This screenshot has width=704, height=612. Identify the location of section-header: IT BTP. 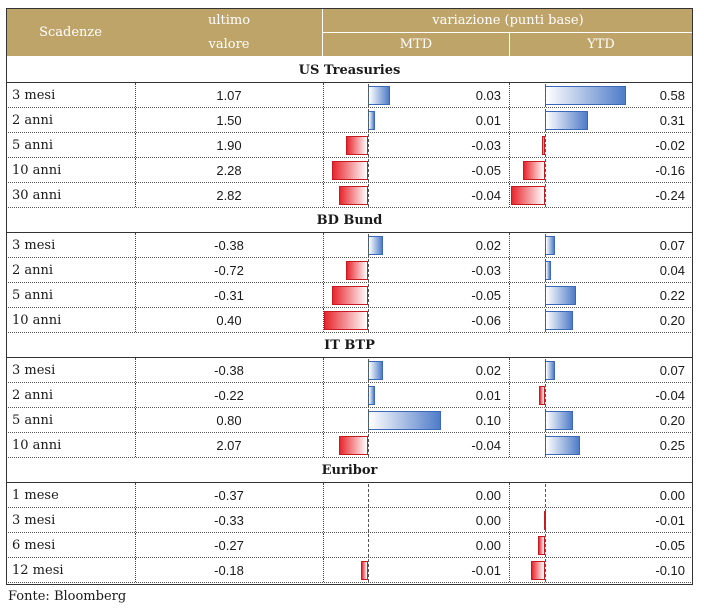
(349, 345).